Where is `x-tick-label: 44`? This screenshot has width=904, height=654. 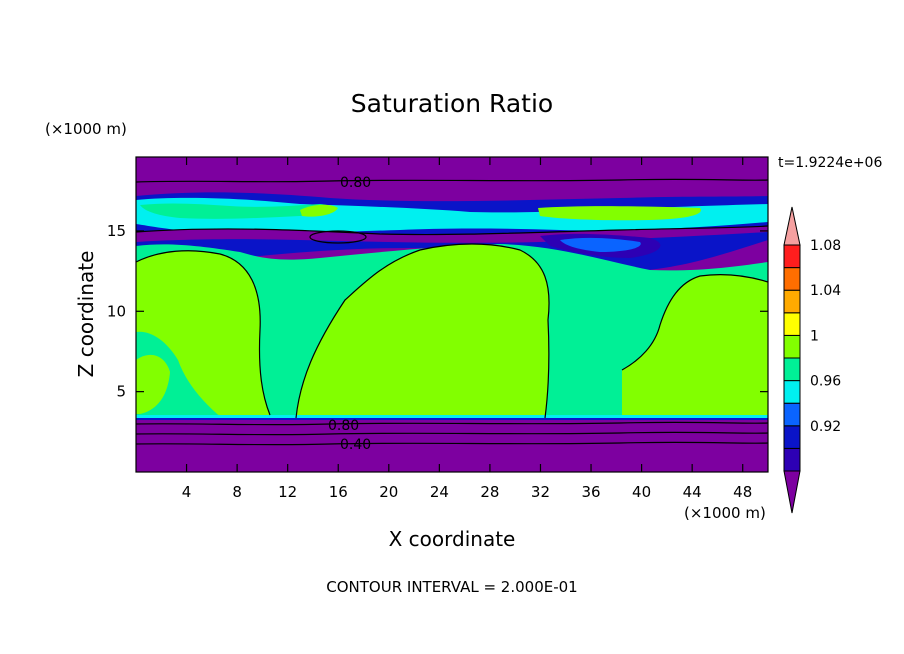
x-tick-label: 44 is located at coordinates (692, 492).